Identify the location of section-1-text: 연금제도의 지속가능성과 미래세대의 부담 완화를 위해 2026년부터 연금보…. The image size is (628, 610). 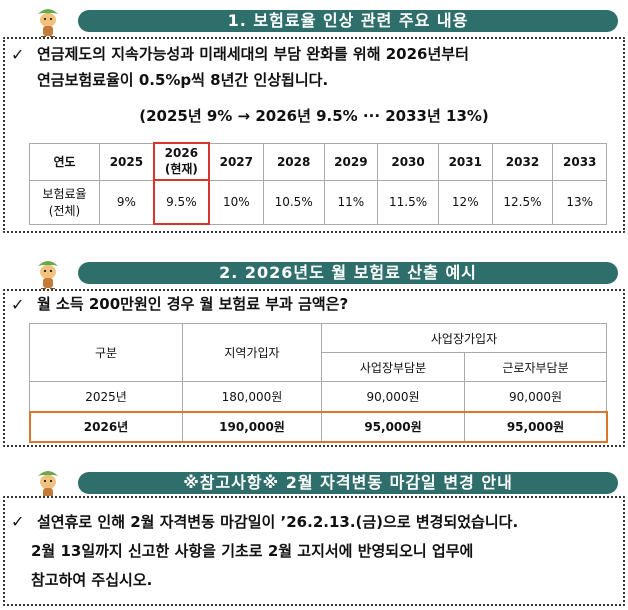
(326, 67).